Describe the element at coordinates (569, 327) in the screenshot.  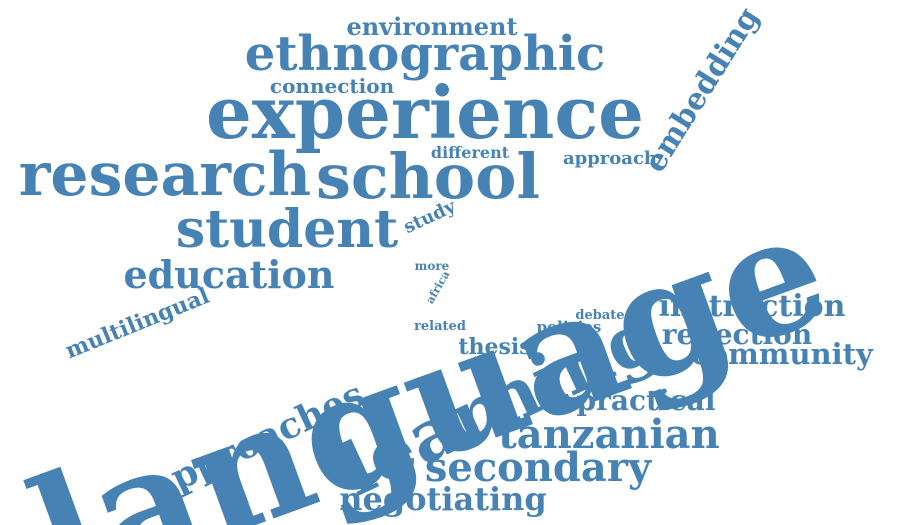
I see `word-policies: policies` at that location.